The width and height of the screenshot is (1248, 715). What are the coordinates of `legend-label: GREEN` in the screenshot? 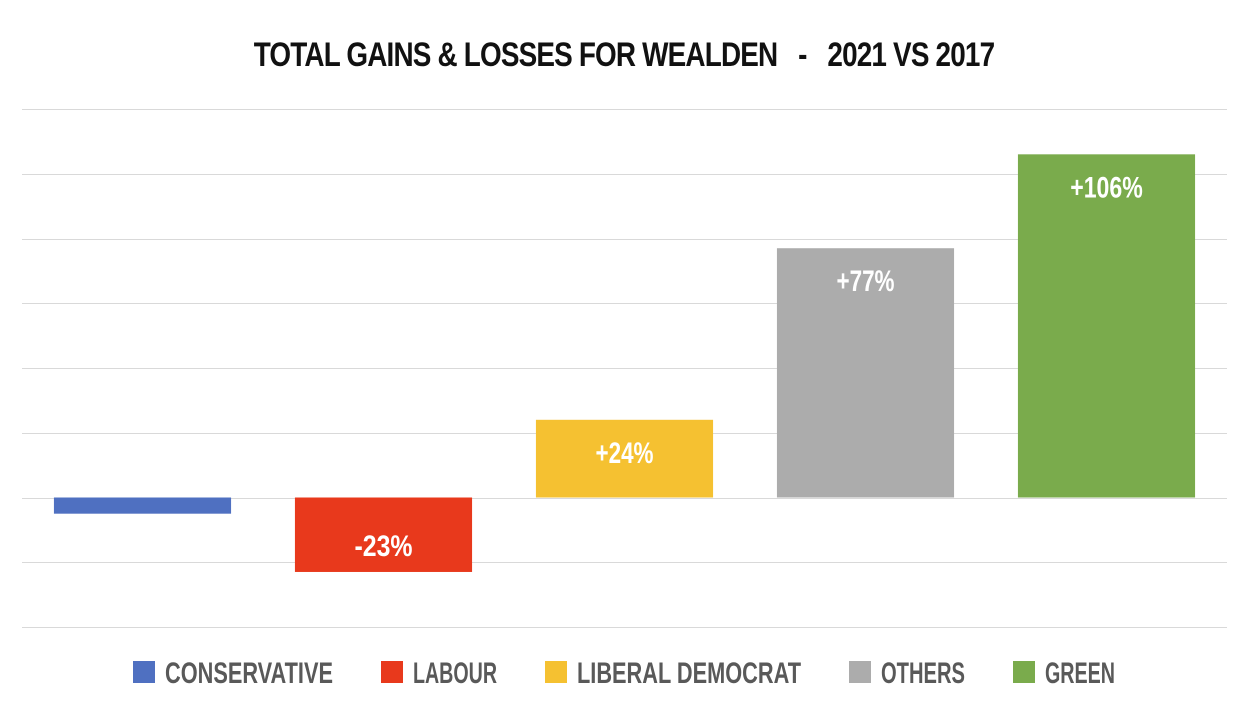 It's located at (1080, 673).